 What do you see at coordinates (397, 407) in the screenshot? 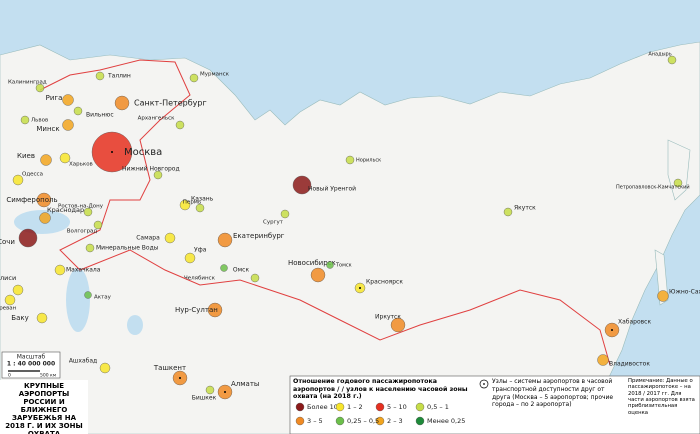
I see `legend-label: 5 – 10` at bounding box center [397, 407].